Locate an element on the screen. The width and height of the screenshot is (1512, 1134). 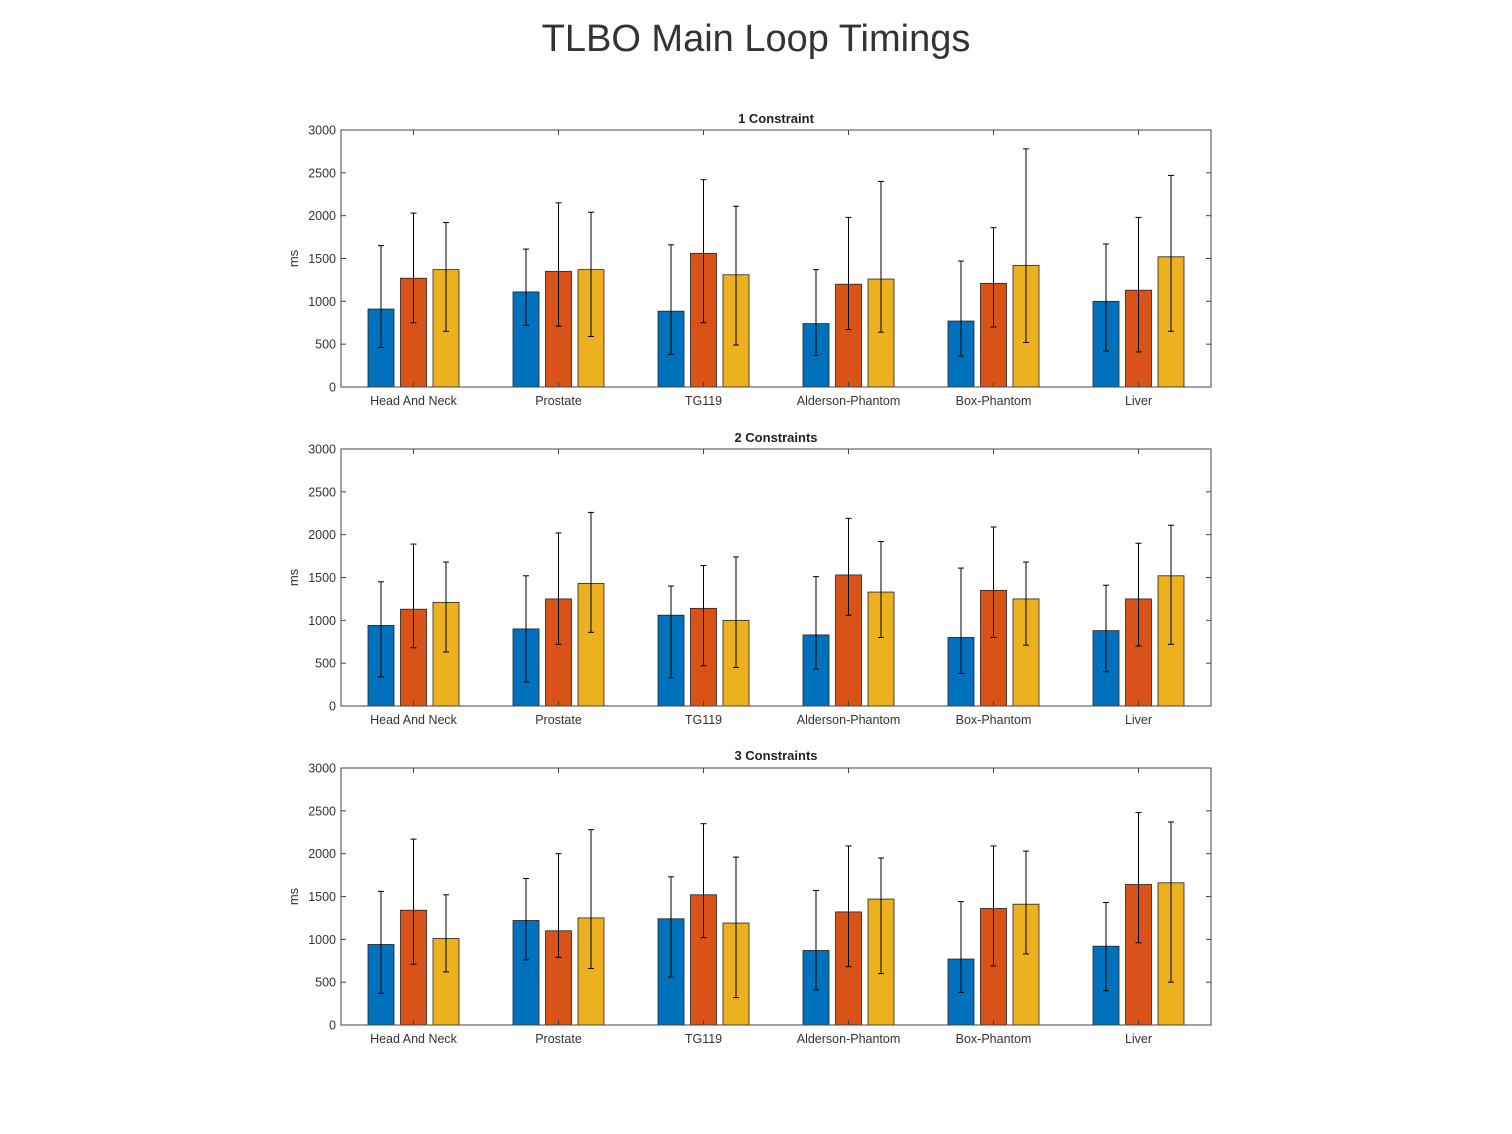
page-title: TLBO Main Loop Timings is located at coordinates (756, 39).